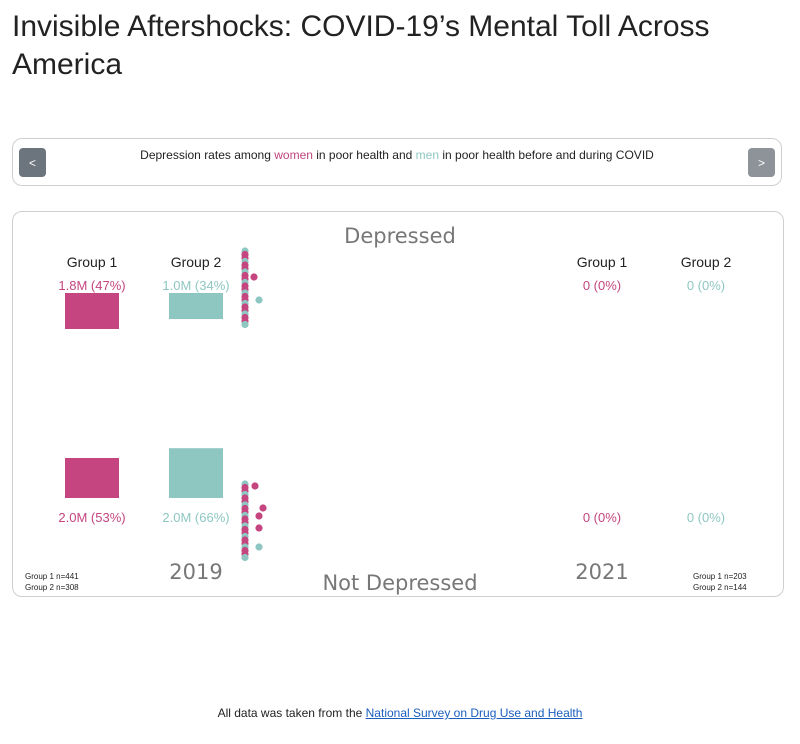 This screenshot has height=744, width=800. I want to click on not-depressed-label: Not Depressed, so click(399, 583).